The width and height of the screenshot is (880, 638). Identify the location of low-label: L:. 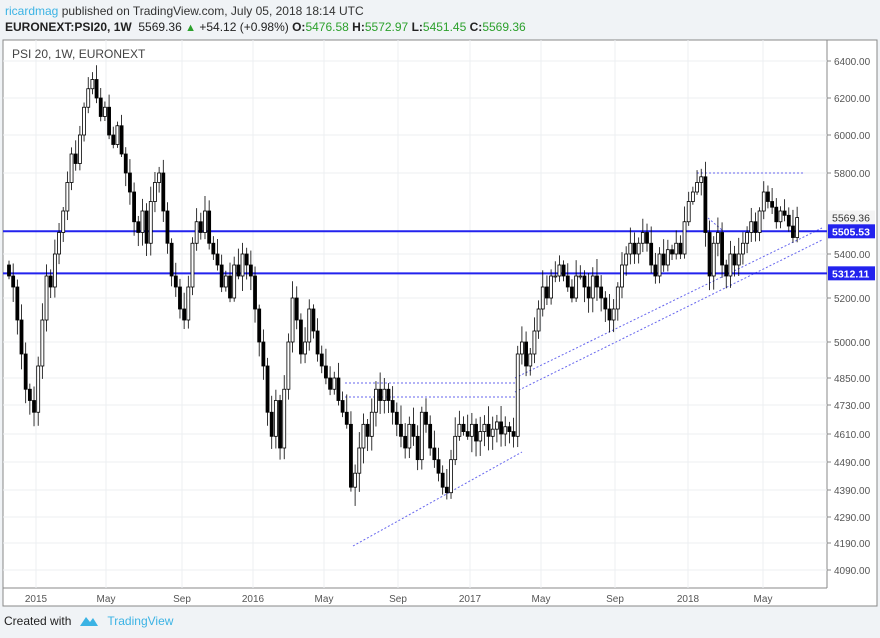
(417, 27).